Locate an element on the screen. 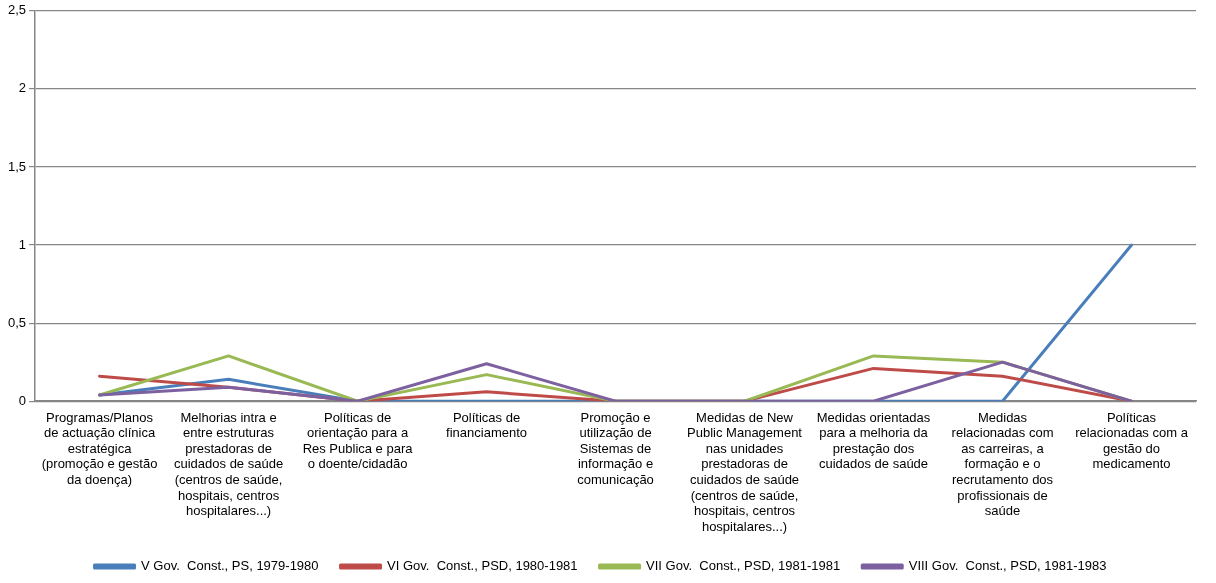 This screenshot has height=583, width=1216. legend-label: VII Gov. Const., PSD, 1981-1981 is located at coordinates (743, 566).